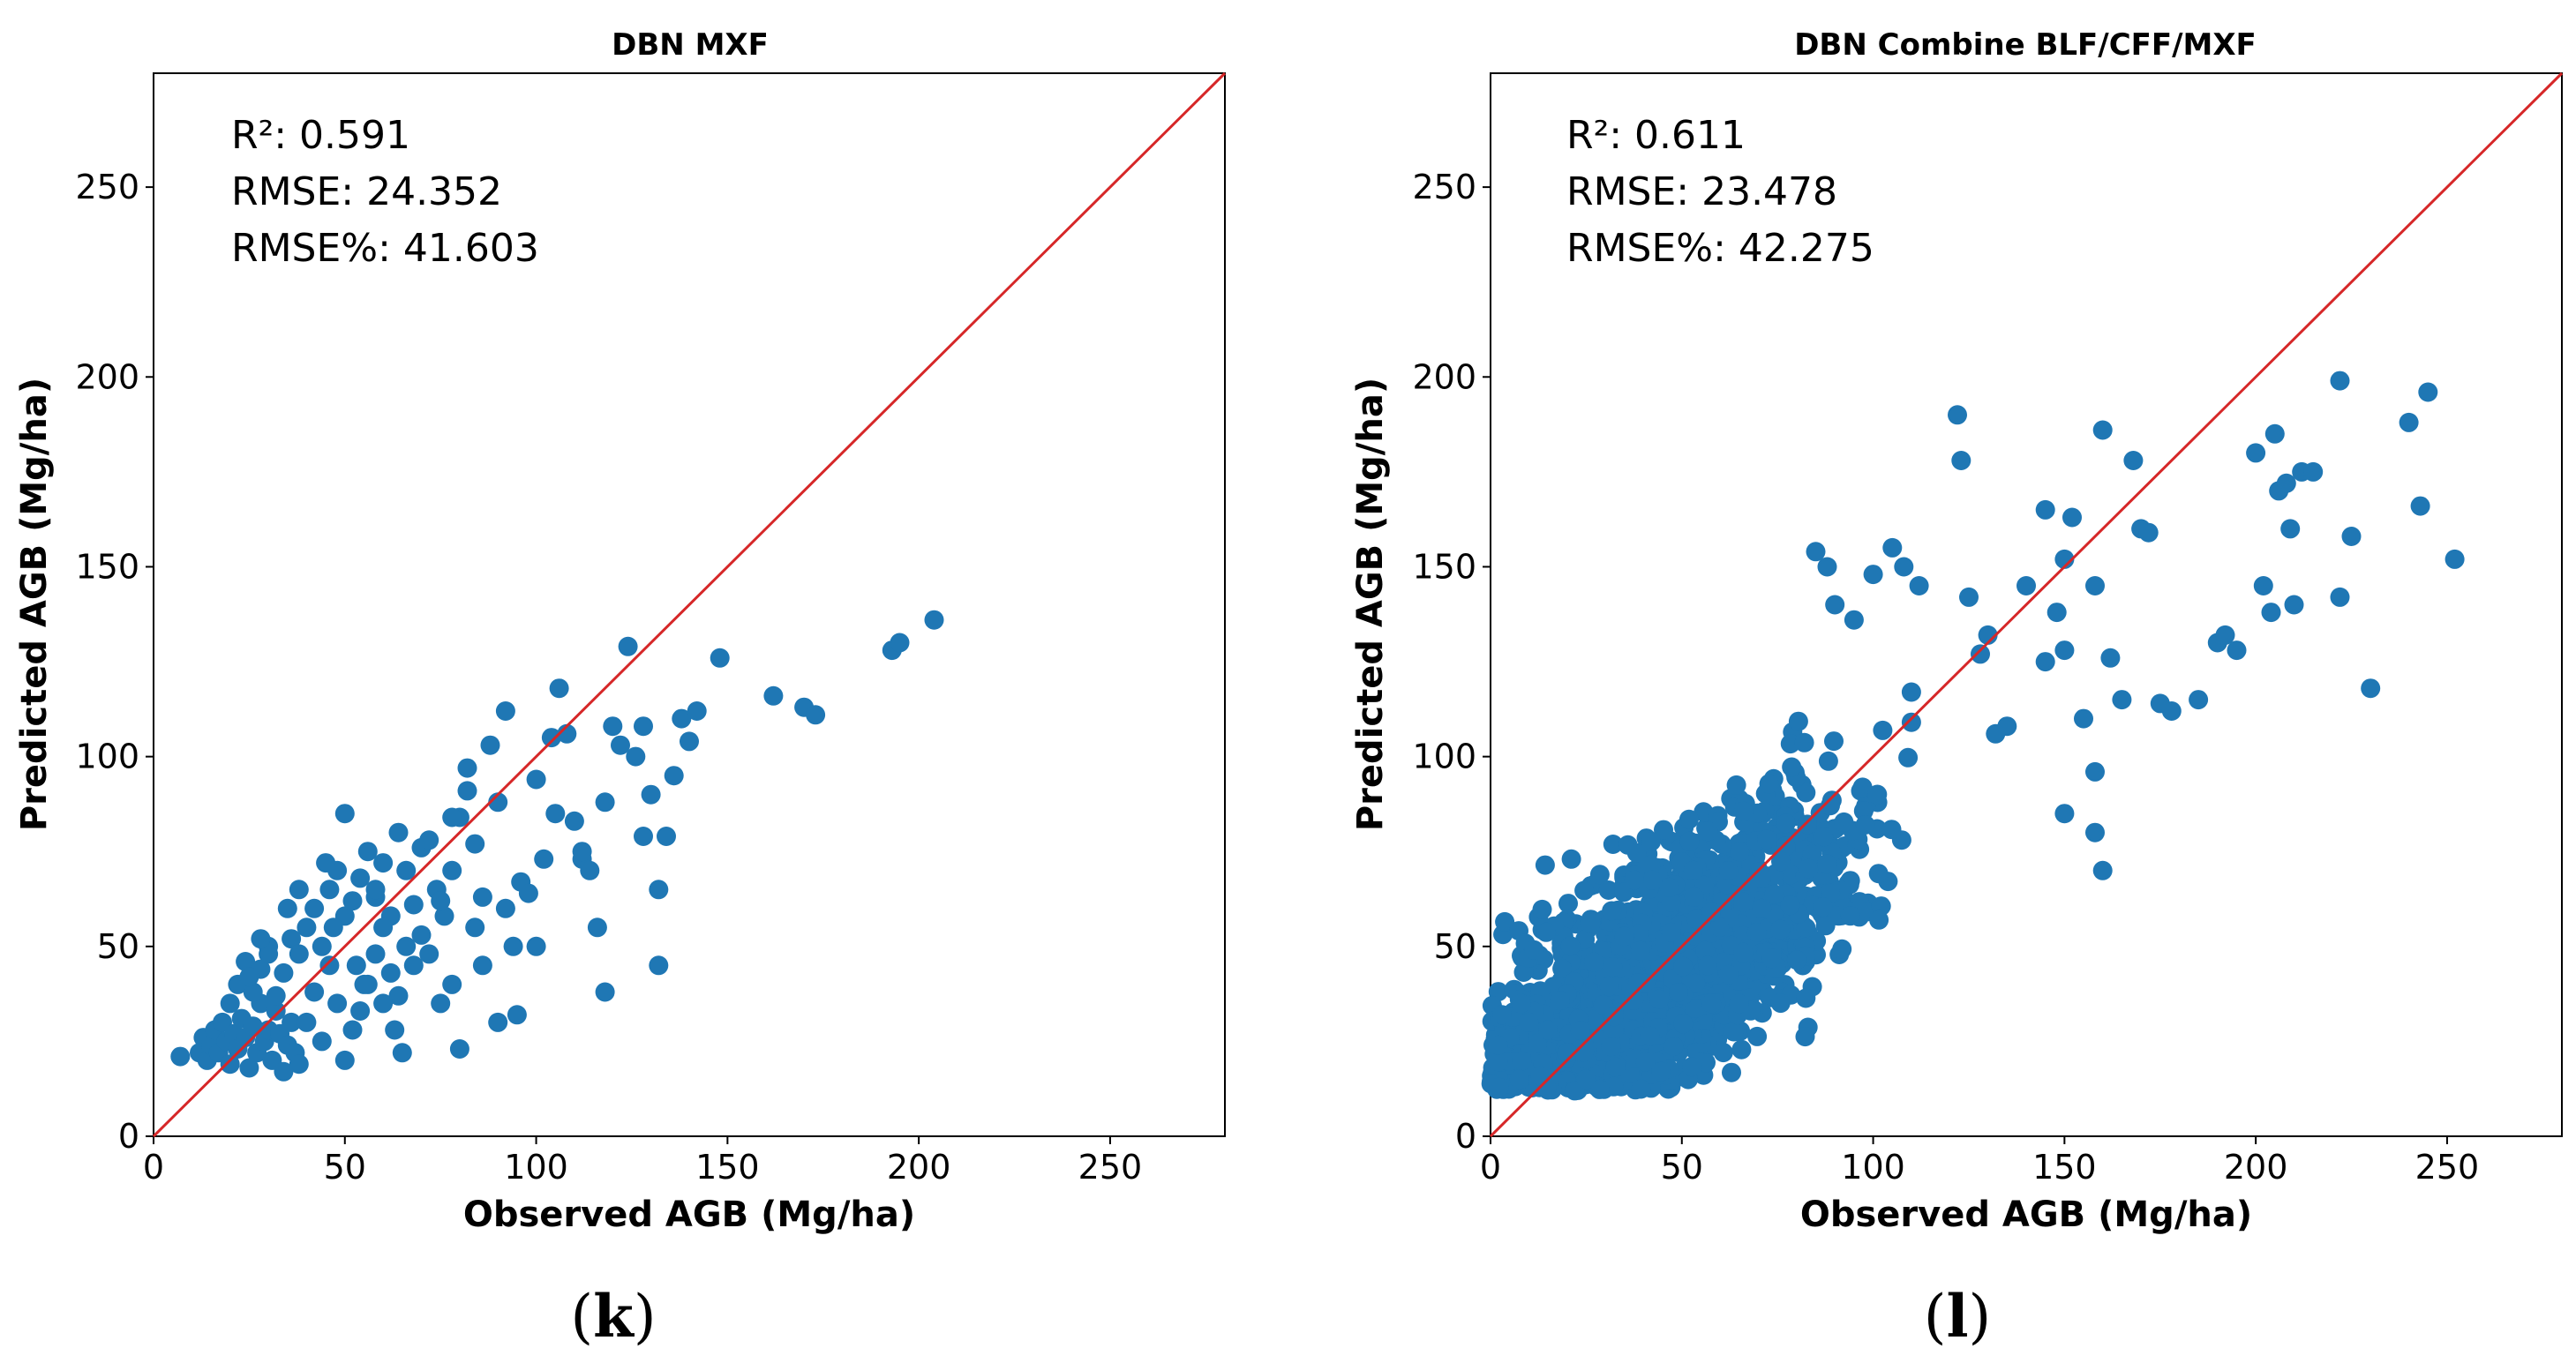 The height and width of the screenshot is (1363, 2576). Describe the element at coordinates (1370, 604) in the screenshot. I see `panel-l-y-axis-label: Predicted AGB (Mg/ha)` at that location.